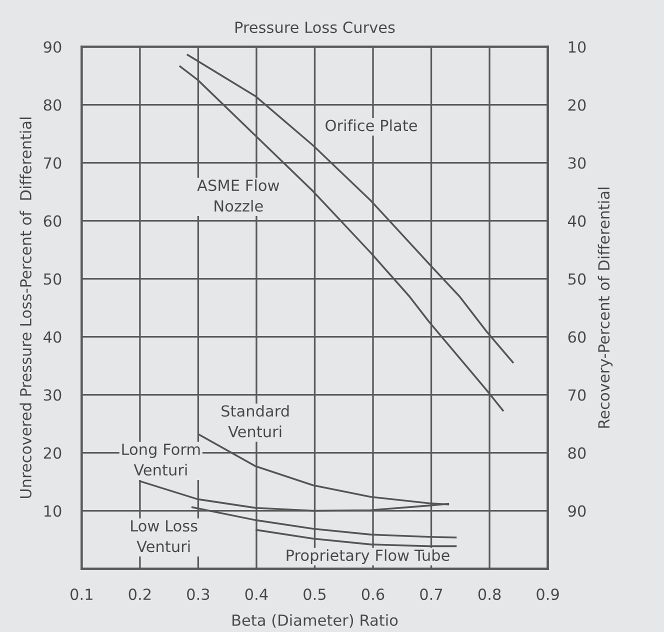 This screenshot has width=664, height=632. I want to click on y-tick-label: 70, so click(53, 163).